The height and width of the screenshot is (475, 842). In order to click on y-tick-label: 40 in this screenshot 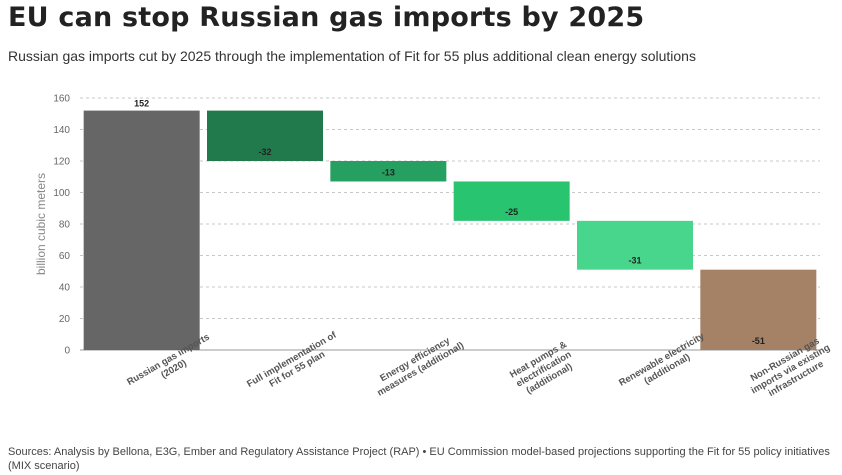, I will do `click(65, 288)`.